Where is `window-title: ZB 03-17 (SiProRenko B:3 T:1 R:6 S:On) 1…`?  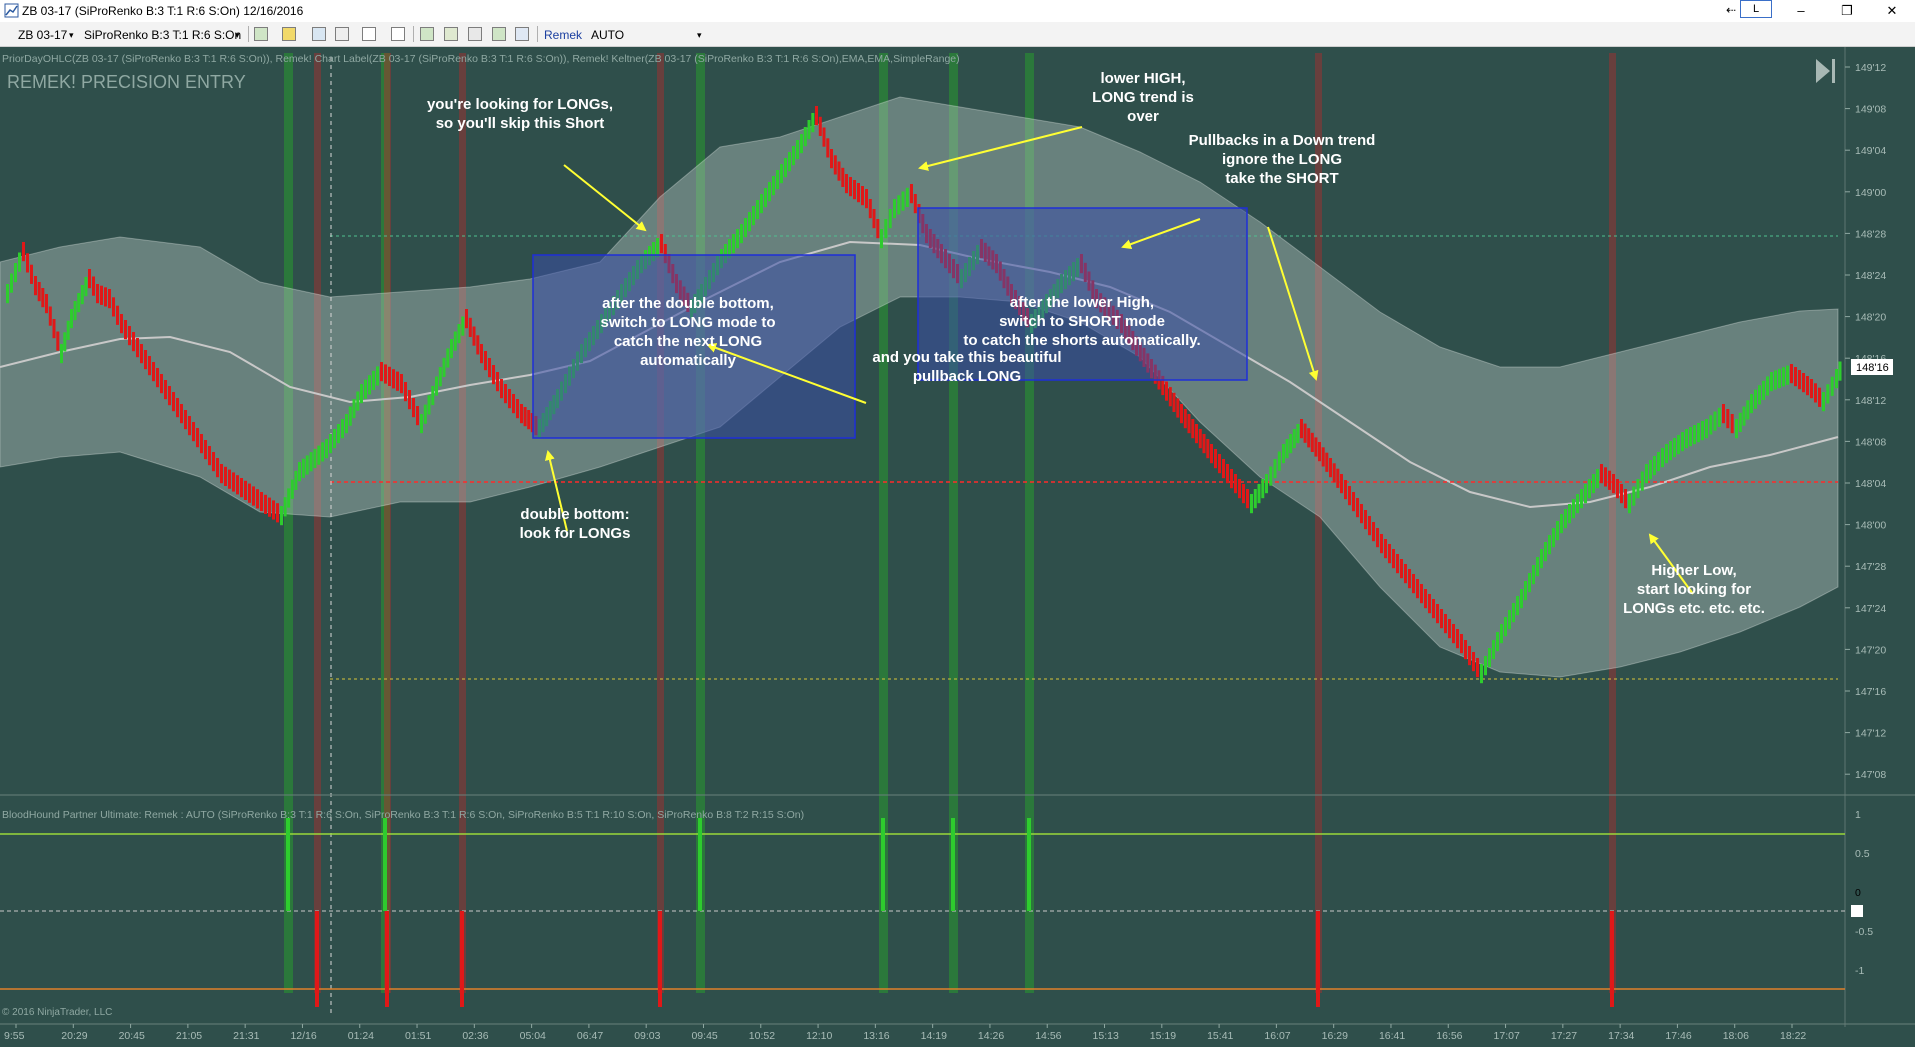 window-title: ZB 03-17 (SiProRenko B:3 T:1 R:6 S:On) 1… is located at coordinates (163, 11).